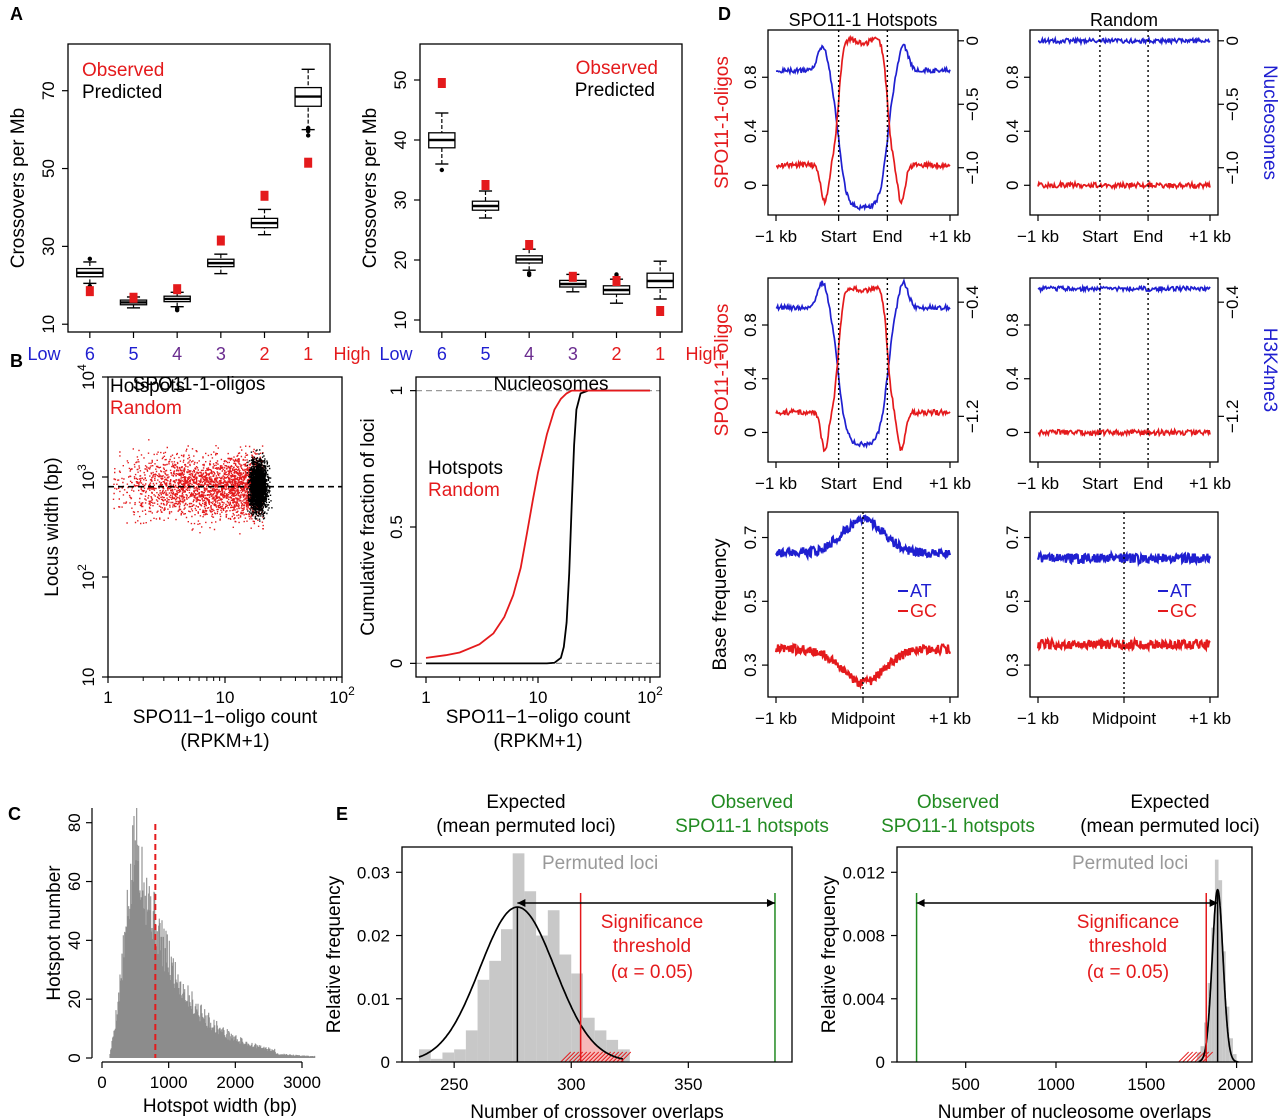  What do you see at coordinates (18, 188) in the screenshot?
I see `y-axis-label: Crossovers per Mb` at bounding box center [18, 188].